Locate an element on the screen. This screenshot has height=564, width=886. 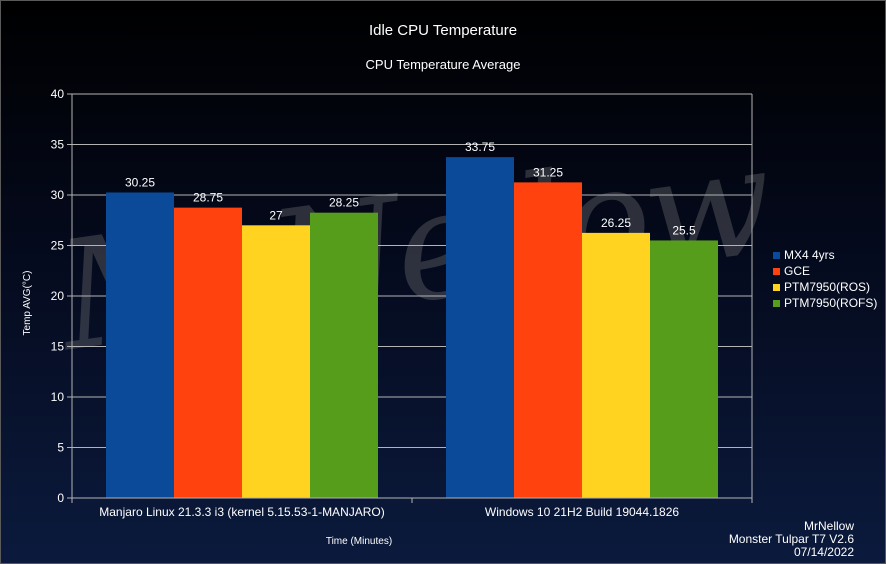
chart-title: Idle CPU Temperature is located at coordinates (443, 30).